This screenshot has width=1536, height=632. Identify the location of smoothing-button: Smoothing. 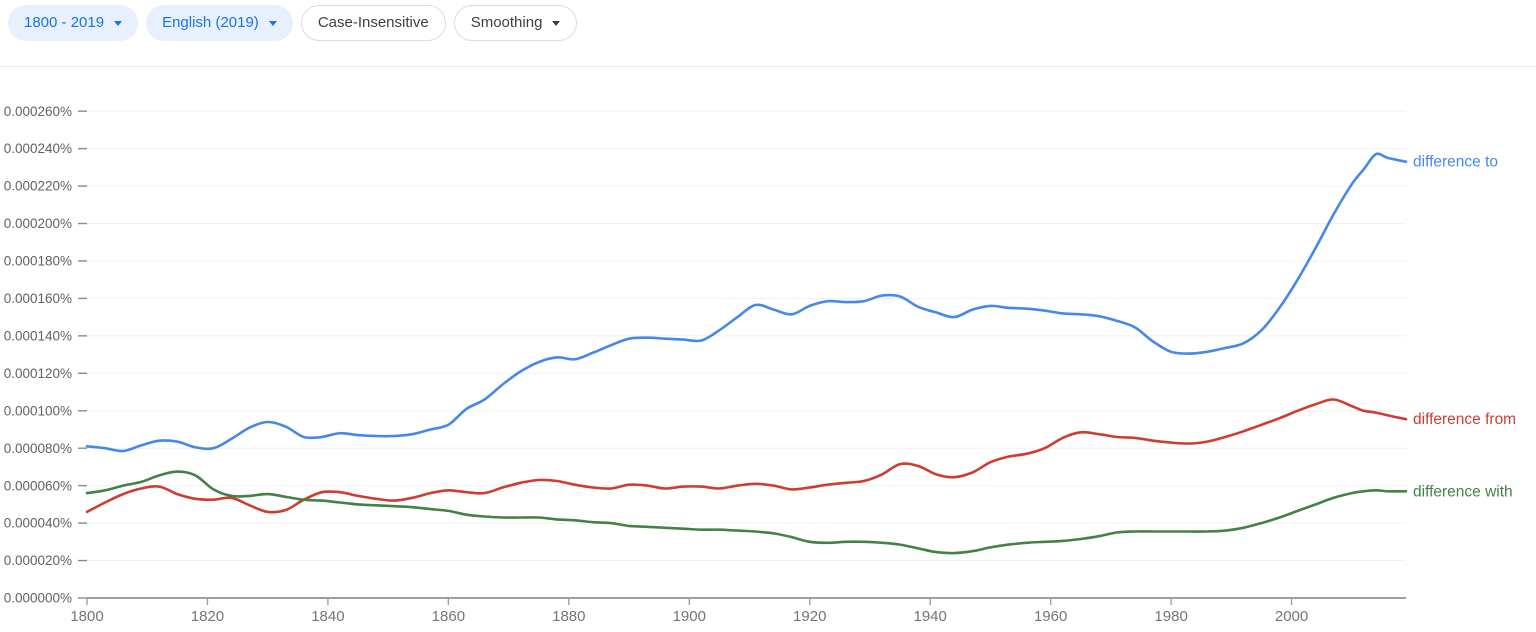
(515, 23).